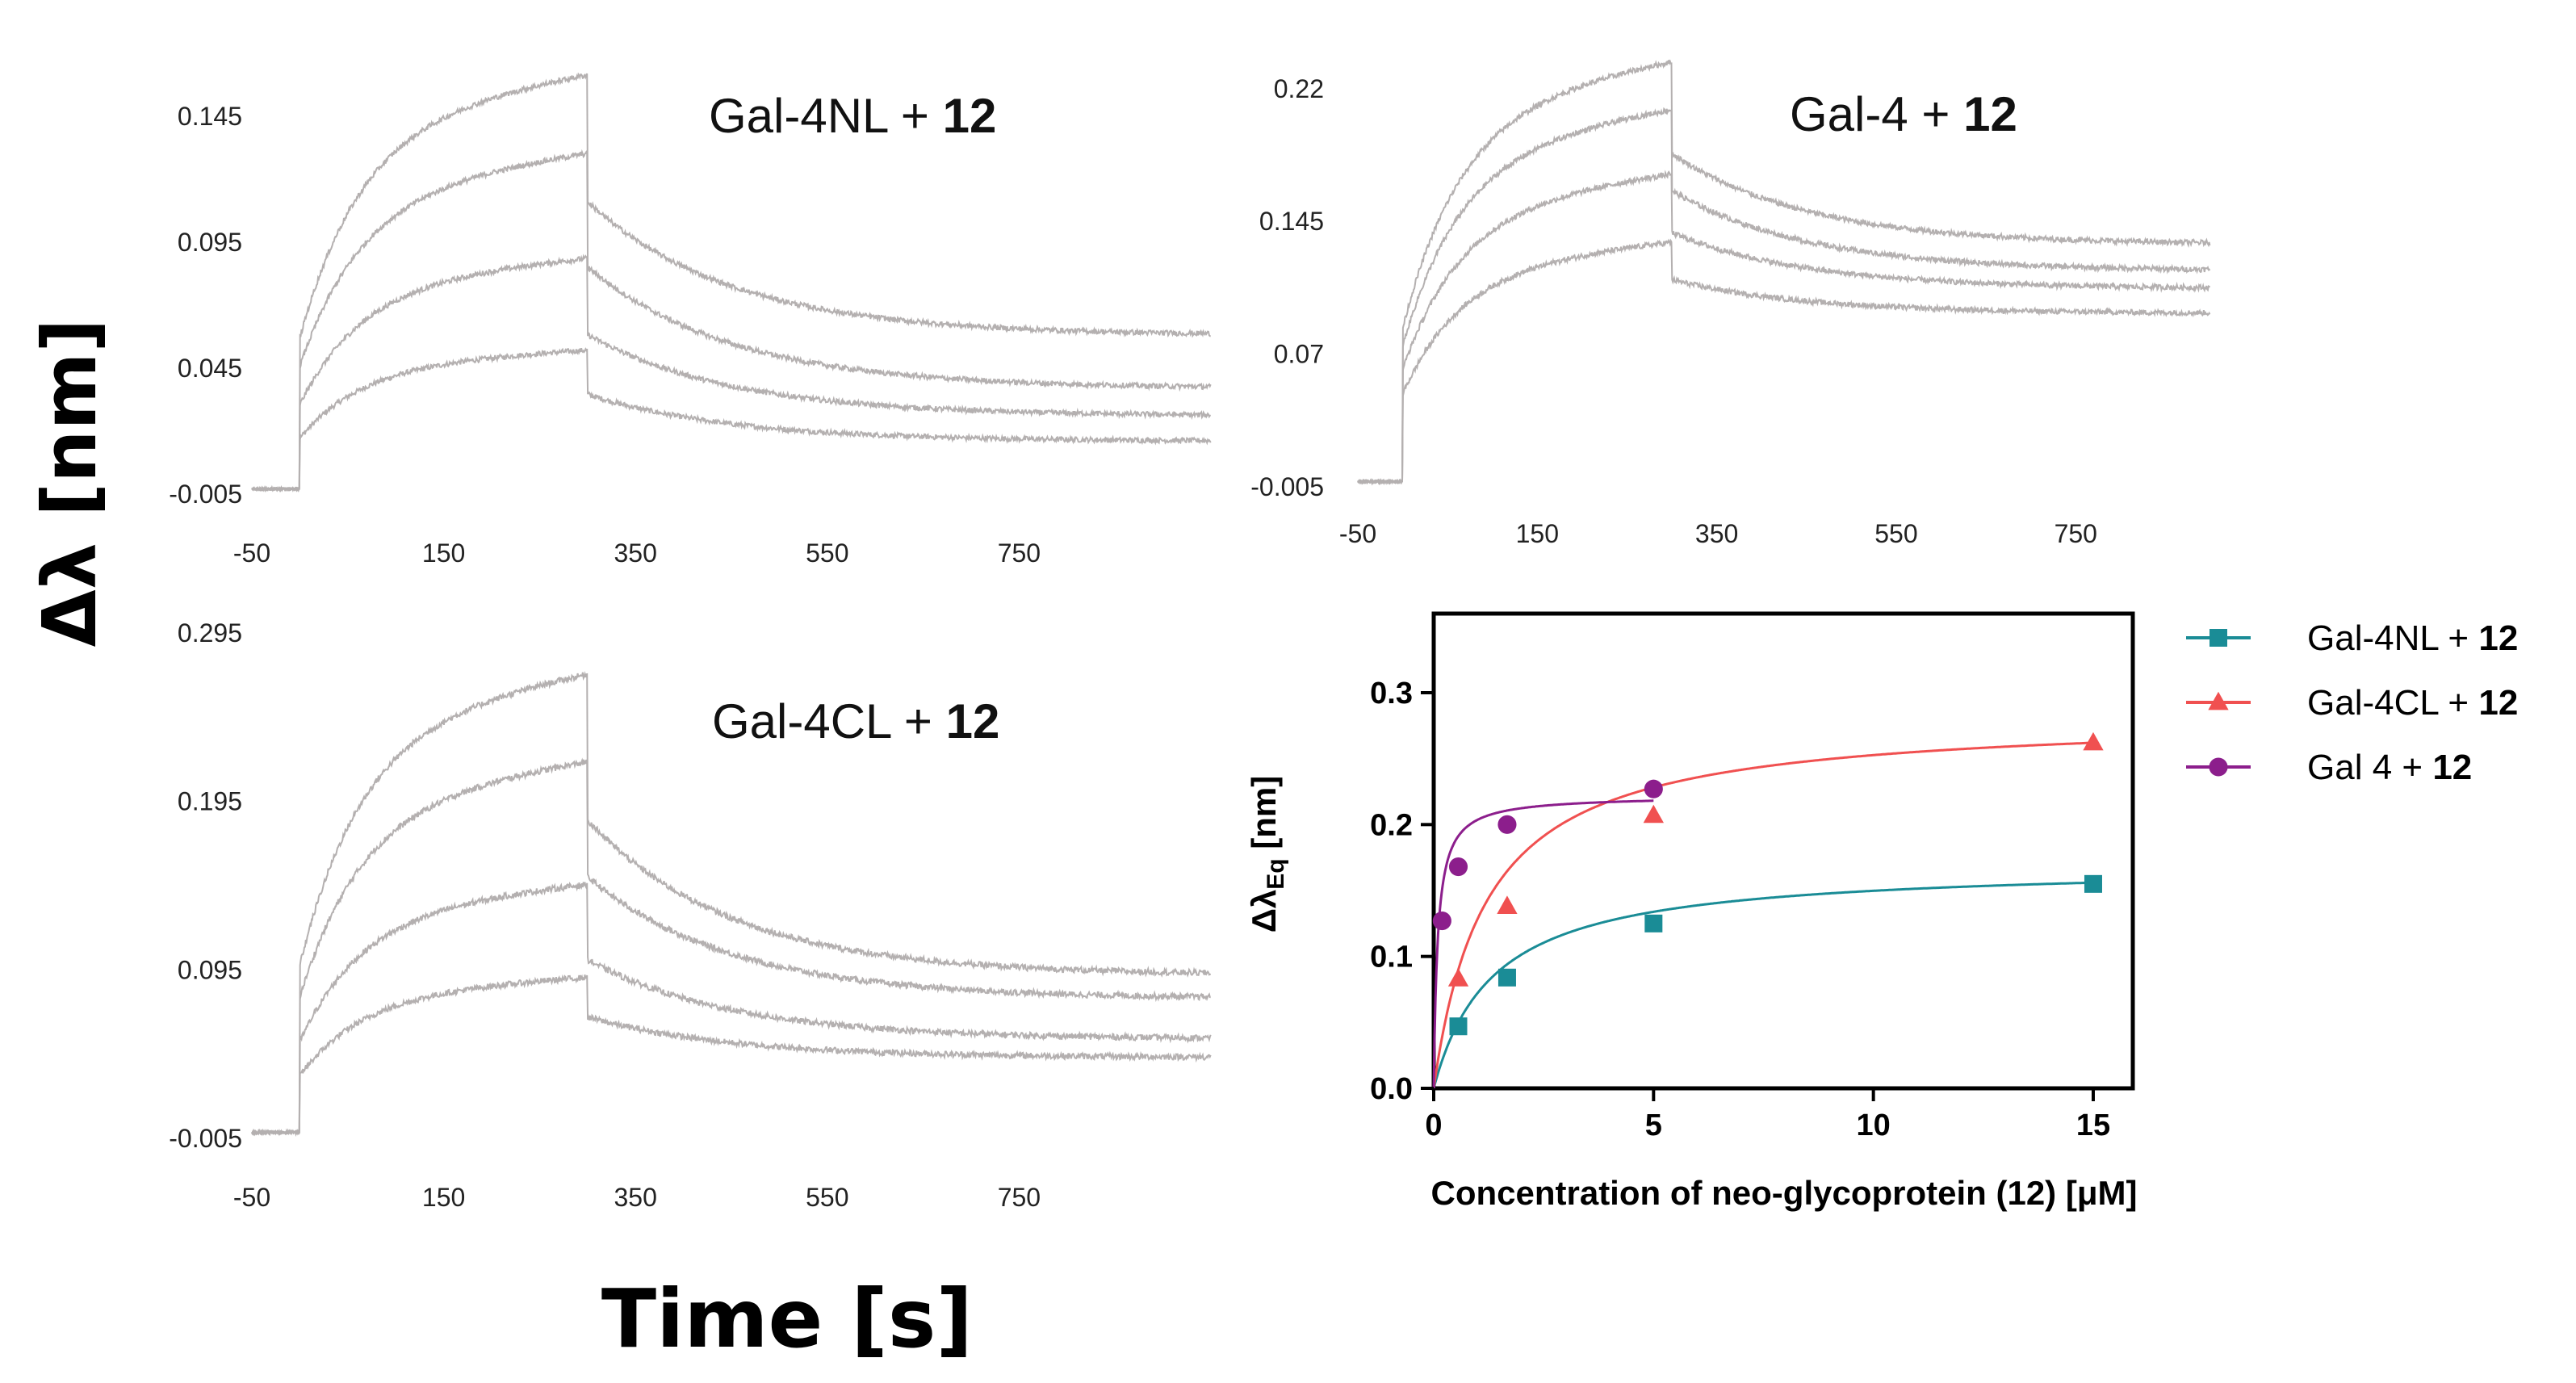 This screenshot has width=2576, height=1383. I want to click on x-axis-label: Time [s], so click(787, 1319).